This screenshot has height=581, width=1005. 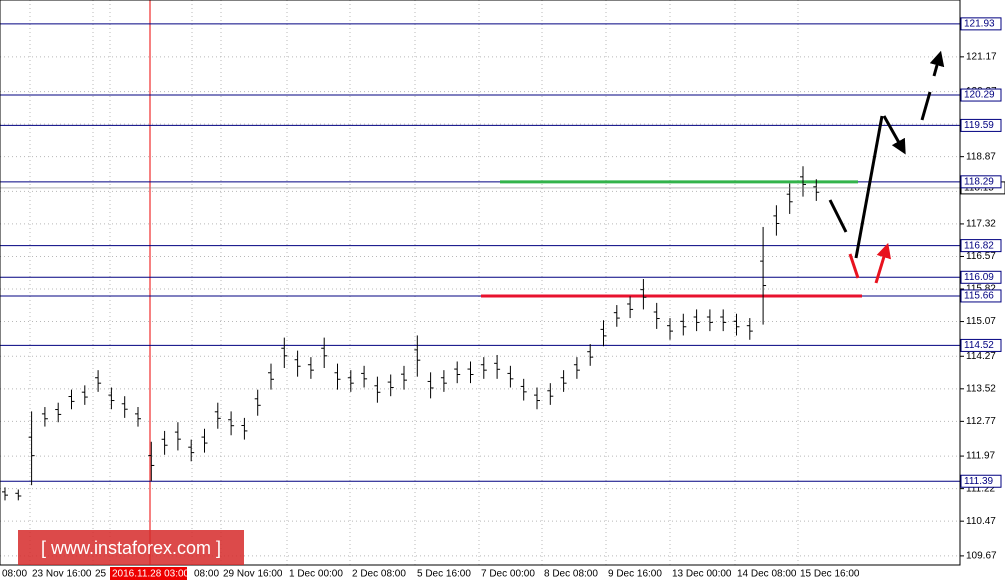 I want to click on x-tick-label: 2 Dec 08:00, so click(x=379, y=574).